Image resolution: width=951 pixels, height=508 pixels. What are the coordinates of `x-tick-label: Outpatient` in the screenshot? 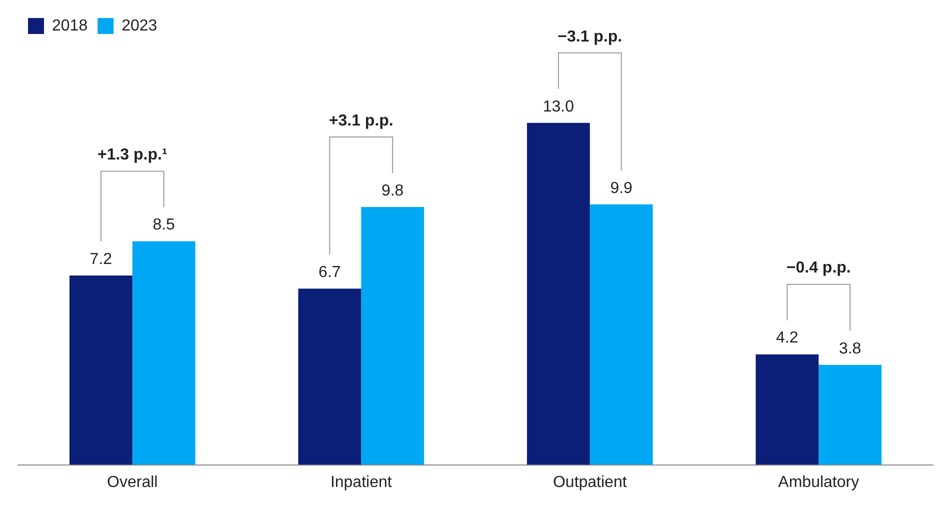 It's located at (590, 482).